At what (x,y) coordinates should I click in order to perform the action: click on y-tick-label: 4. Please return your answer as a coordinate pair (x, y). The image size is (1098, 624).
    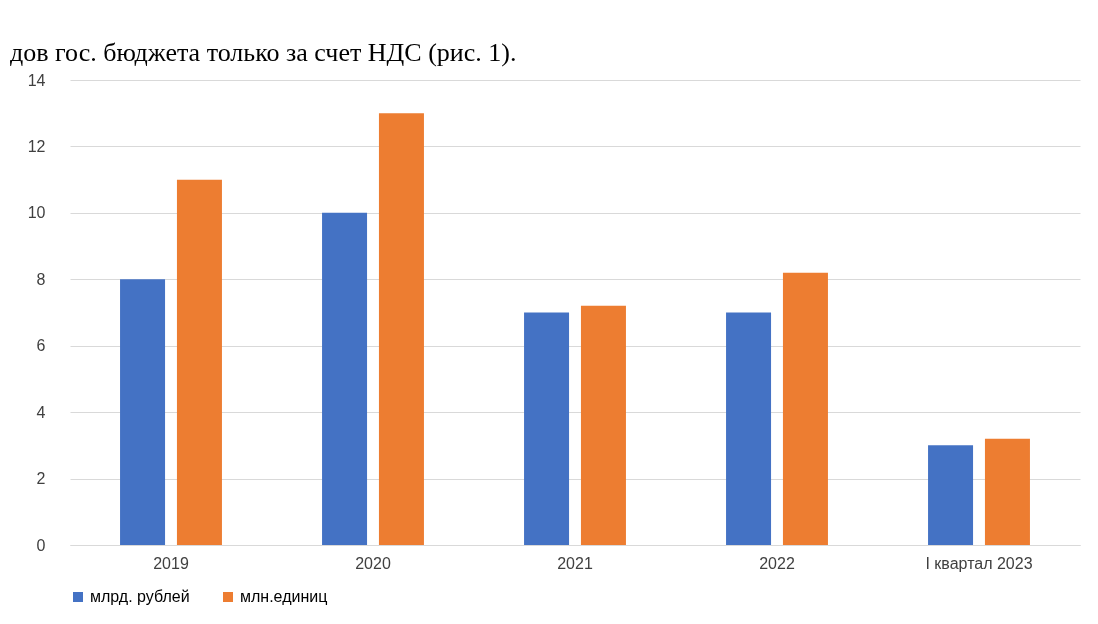
    Looking at the image, I should click on (41, 412).